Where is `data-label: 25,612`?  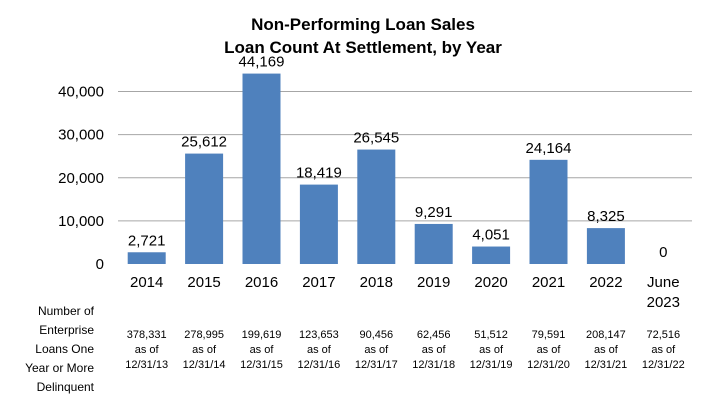
data-label: 25,612 is located at coordinates (204, 142).